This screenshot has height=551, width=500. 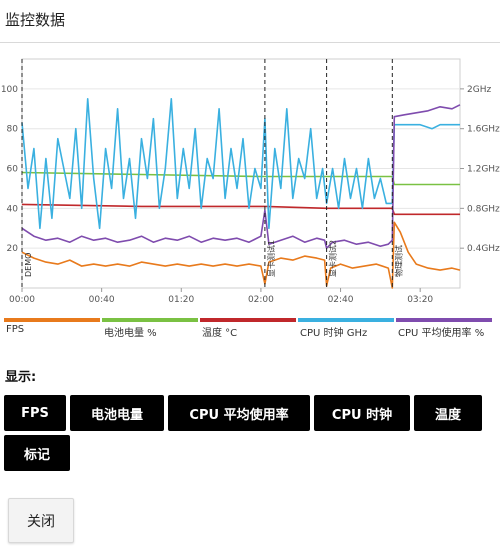 I want to click on legend-swatch-cpu-usage, so click(x=444, y=320).